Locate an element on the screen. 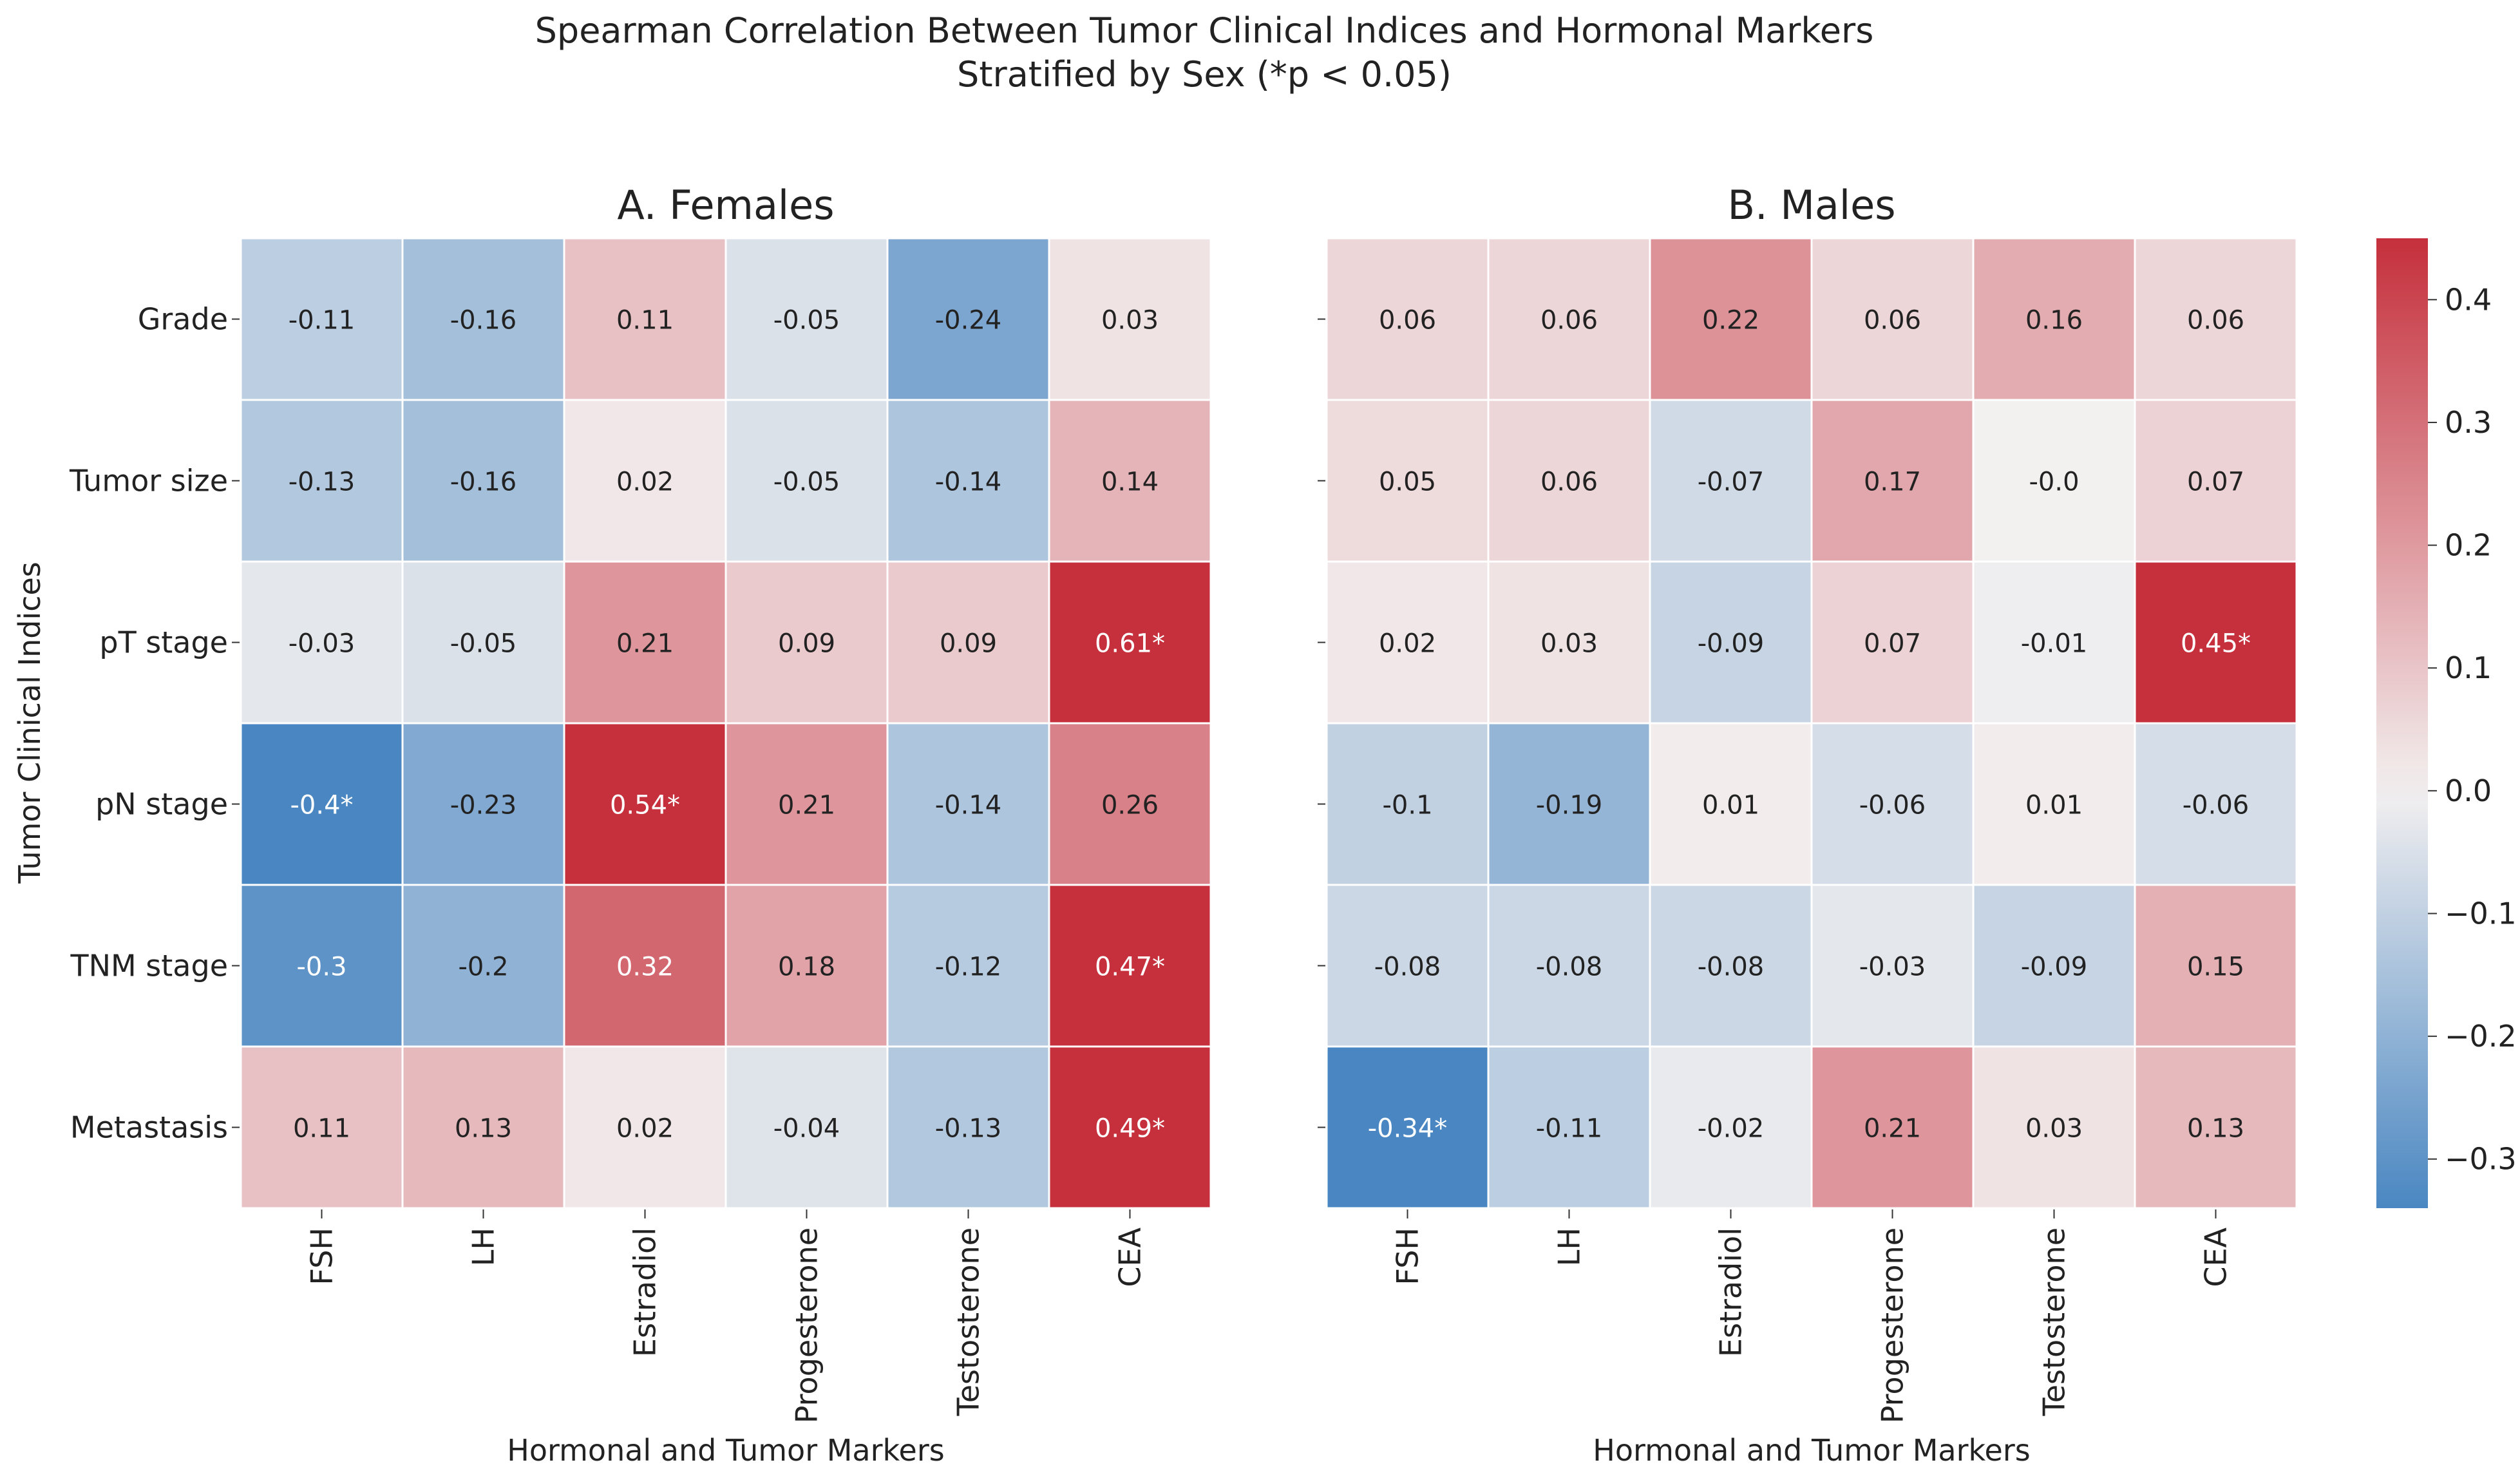 The width and height of the screenshot is (2520, 1478). colorbar-tick-label: −0.3 is located at coordinates (2481, 1159).